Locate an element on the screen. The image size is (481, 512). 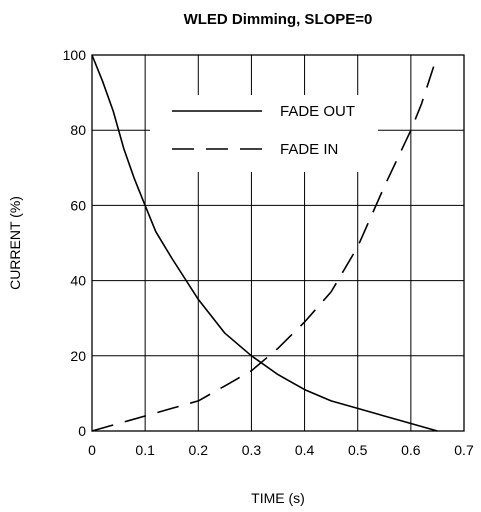
x-tick-label: 0.6 is located at coordinates (411, 450).